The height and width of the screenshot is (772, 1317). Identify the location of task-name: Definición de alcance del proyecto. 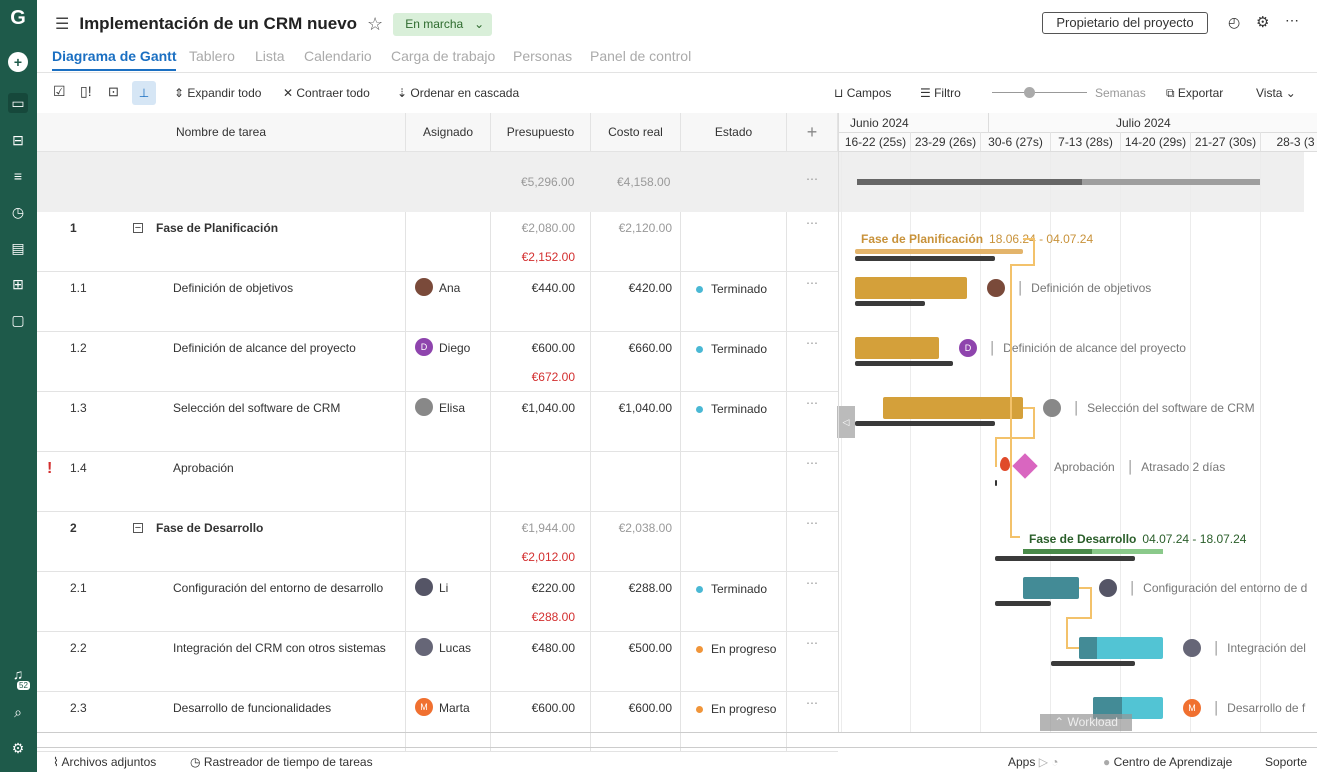
(264, 348).